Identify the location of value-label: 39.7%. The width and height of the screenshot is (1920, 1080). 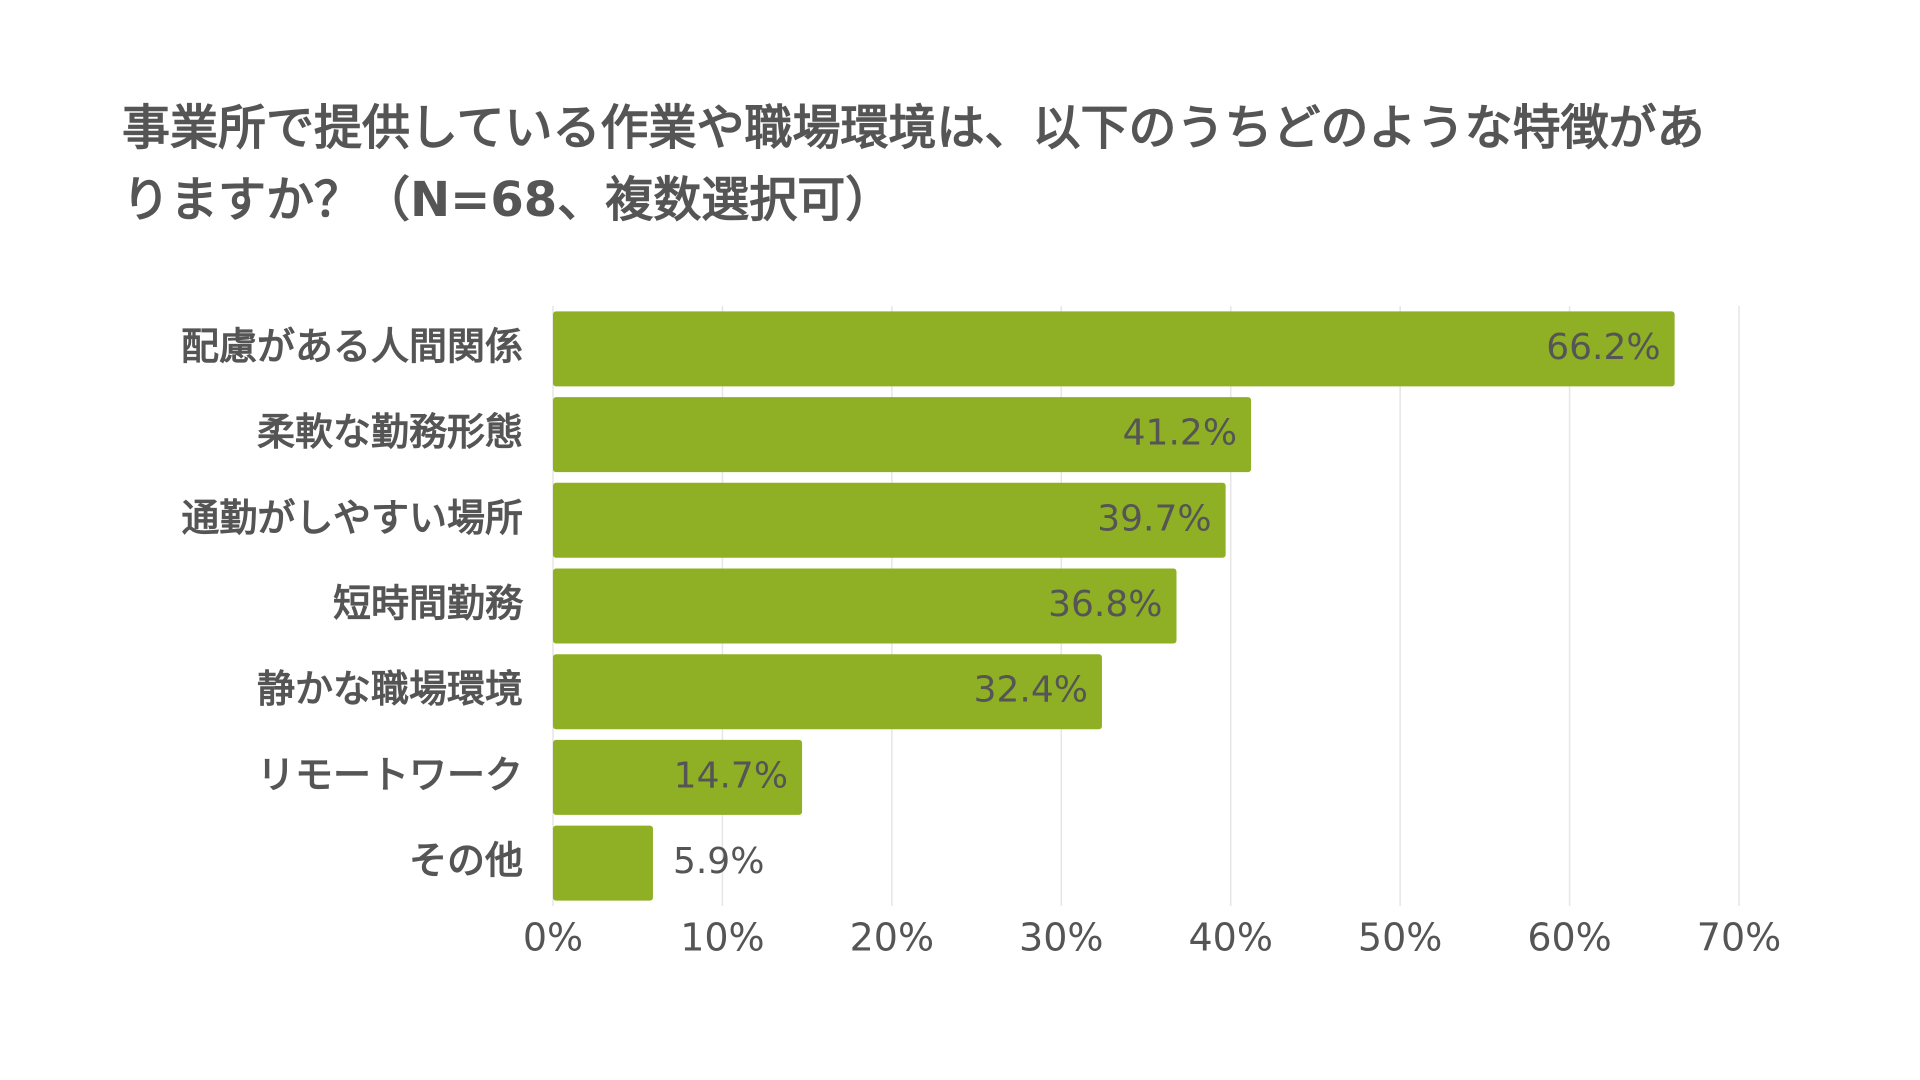
(1154, 518).